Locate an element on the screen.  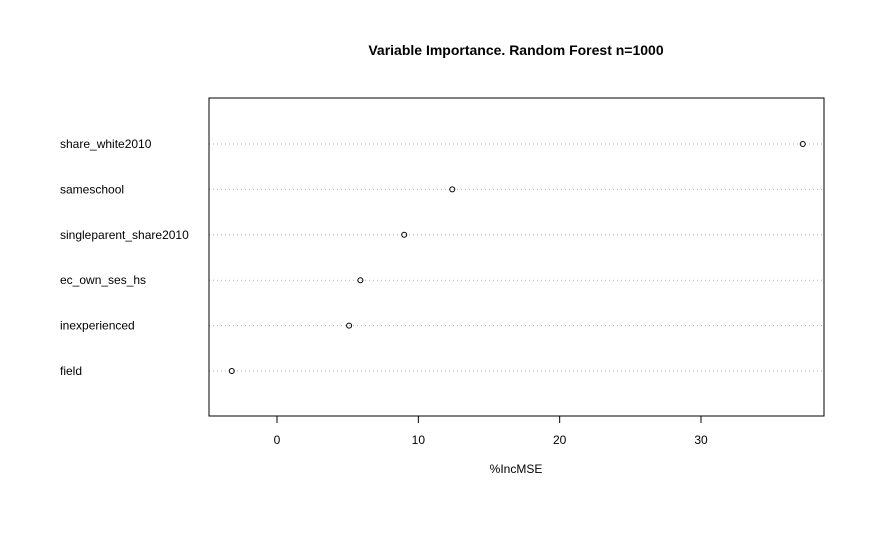
variable-label: ec_own_ses_hs is located at coordinates (103, 280).